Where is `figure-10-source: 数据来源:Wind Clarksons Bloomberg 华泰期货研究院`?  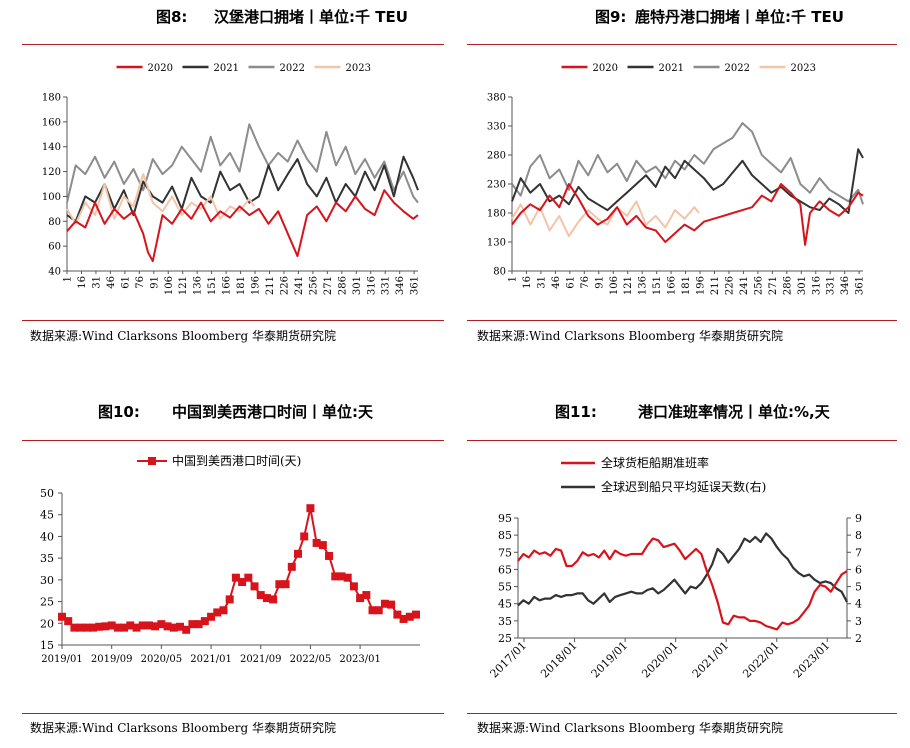
figure-10-source: 数据来源:Wind Clarksons Bloomberg 华泰期货研究院 is located at coordinates (183, 728).